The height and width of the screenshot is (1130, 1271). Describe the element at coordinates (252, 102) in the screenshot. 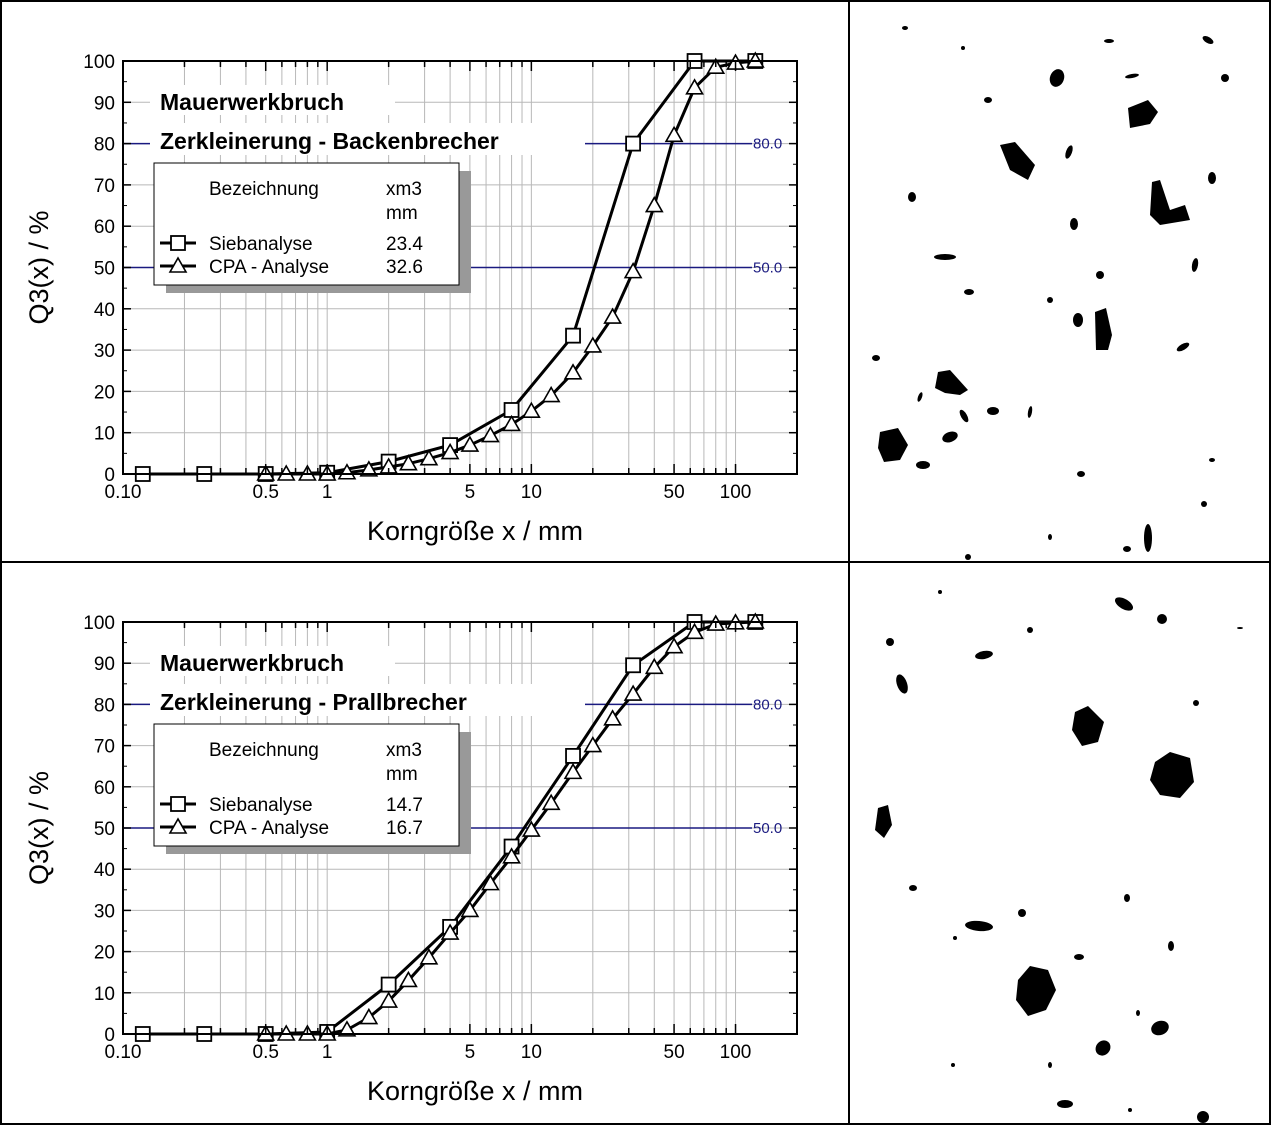

I see `chart-title: Mauerwerkbruch` at that location.